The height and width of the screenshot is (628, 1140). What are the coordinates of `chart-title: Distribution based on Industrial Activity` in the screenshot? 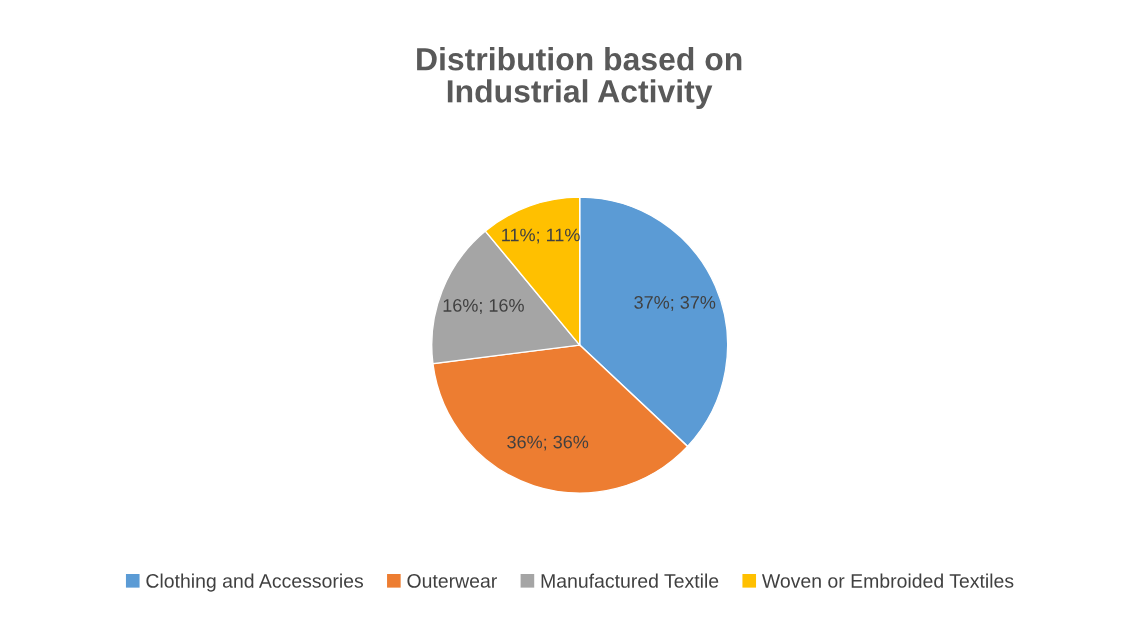 It's located at (579, 78).